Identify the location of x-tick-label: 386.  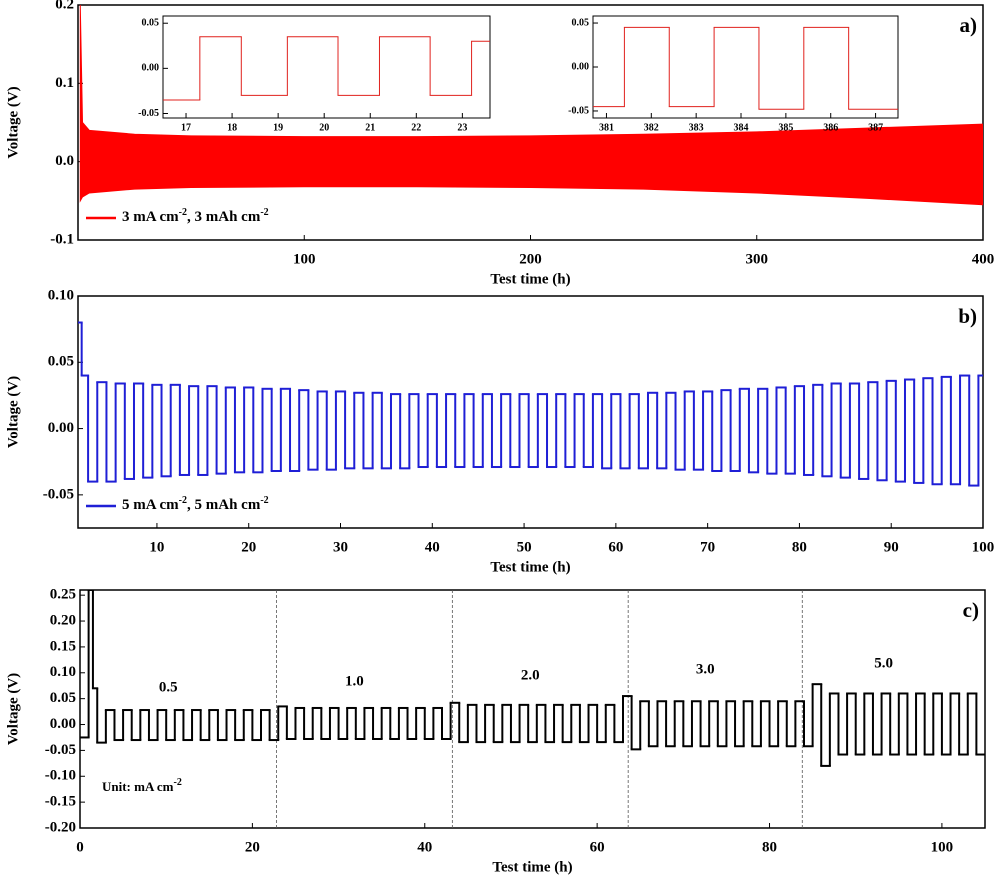
(830, 127).